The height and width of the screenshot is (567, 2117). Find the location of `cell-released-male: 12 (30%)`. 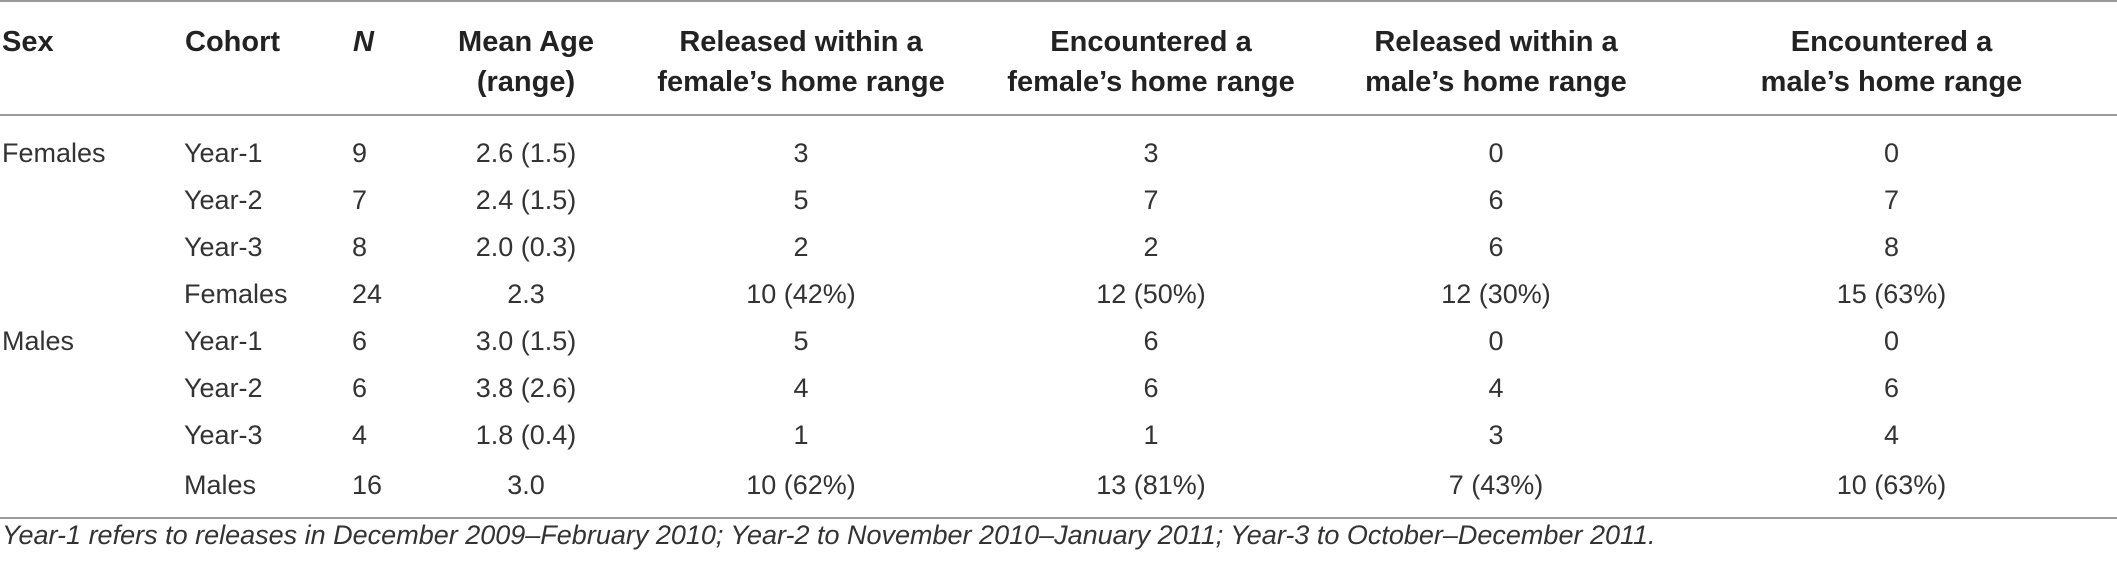

cell-released-male: 12 (30%) is located at coordinates (1496, 294).